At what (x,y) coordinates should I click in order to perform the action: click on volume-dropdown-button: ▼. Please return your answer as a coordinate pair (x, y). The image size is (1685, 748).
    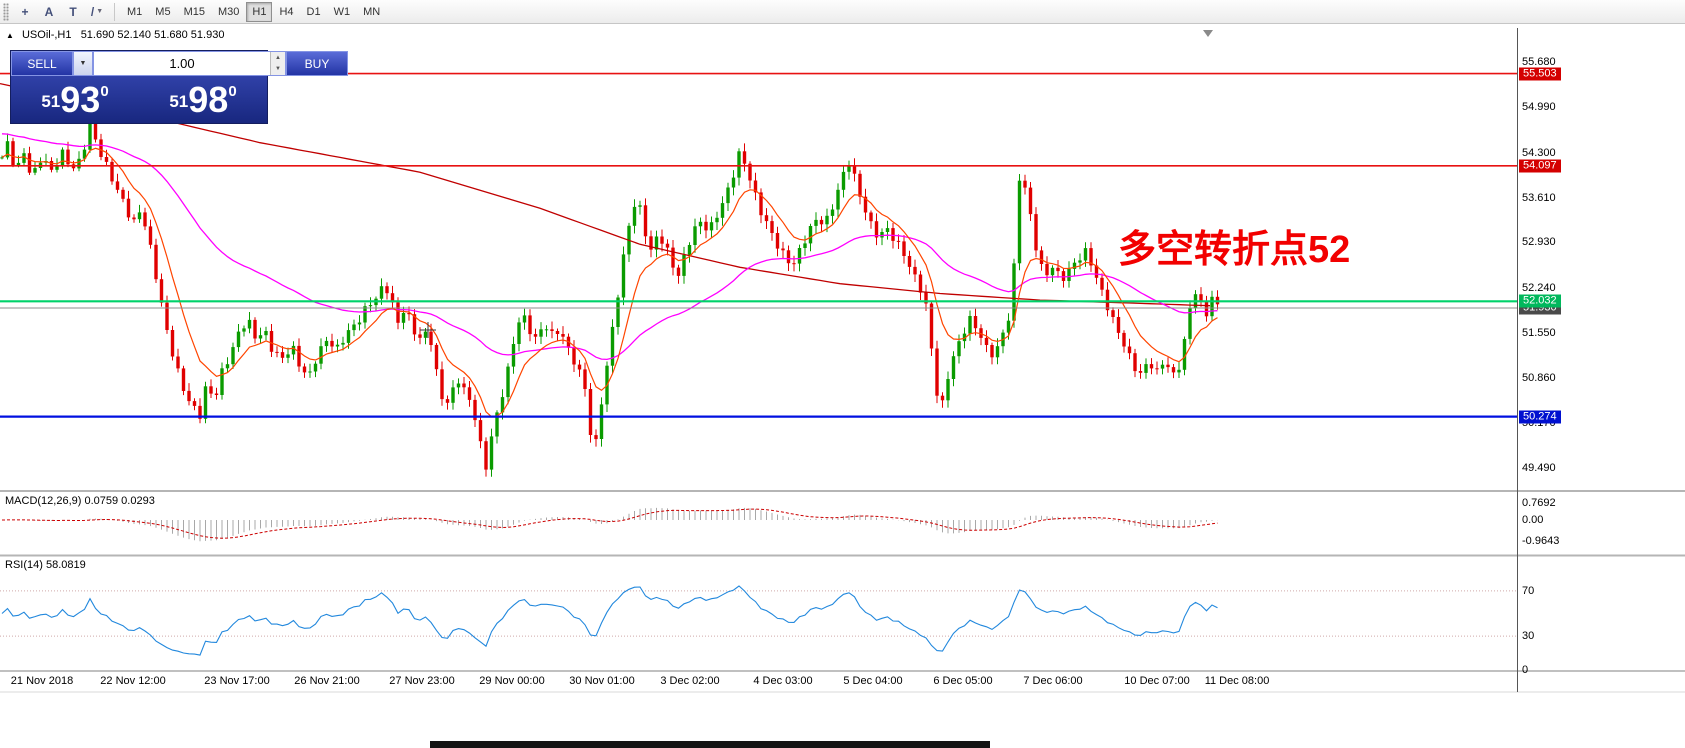
    Looking at the image, I should click on (83, 63).